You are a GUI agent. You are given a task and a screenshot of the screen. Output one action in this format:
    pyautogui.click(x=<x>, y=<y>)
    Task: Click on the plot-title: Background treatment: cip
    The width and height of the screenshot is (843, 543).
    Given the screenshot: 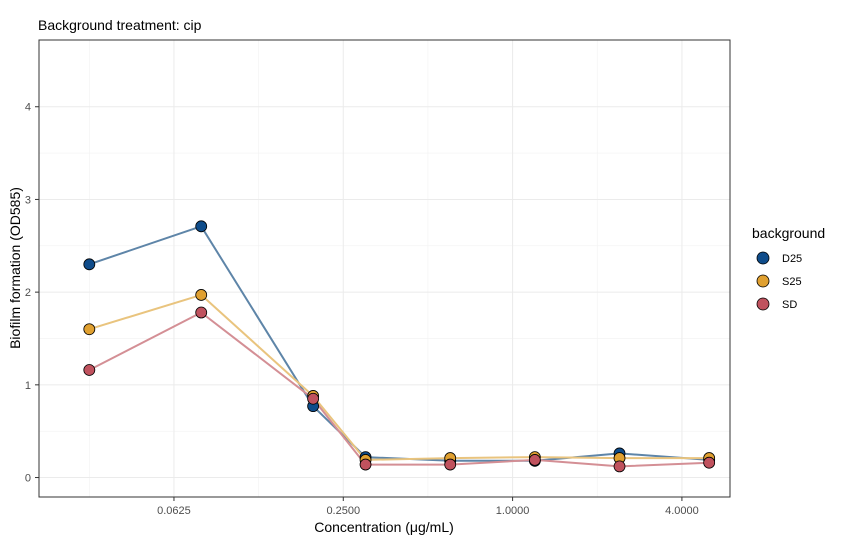 What is the action you would take?
    pyautogui.click(x=120, y=25)
    